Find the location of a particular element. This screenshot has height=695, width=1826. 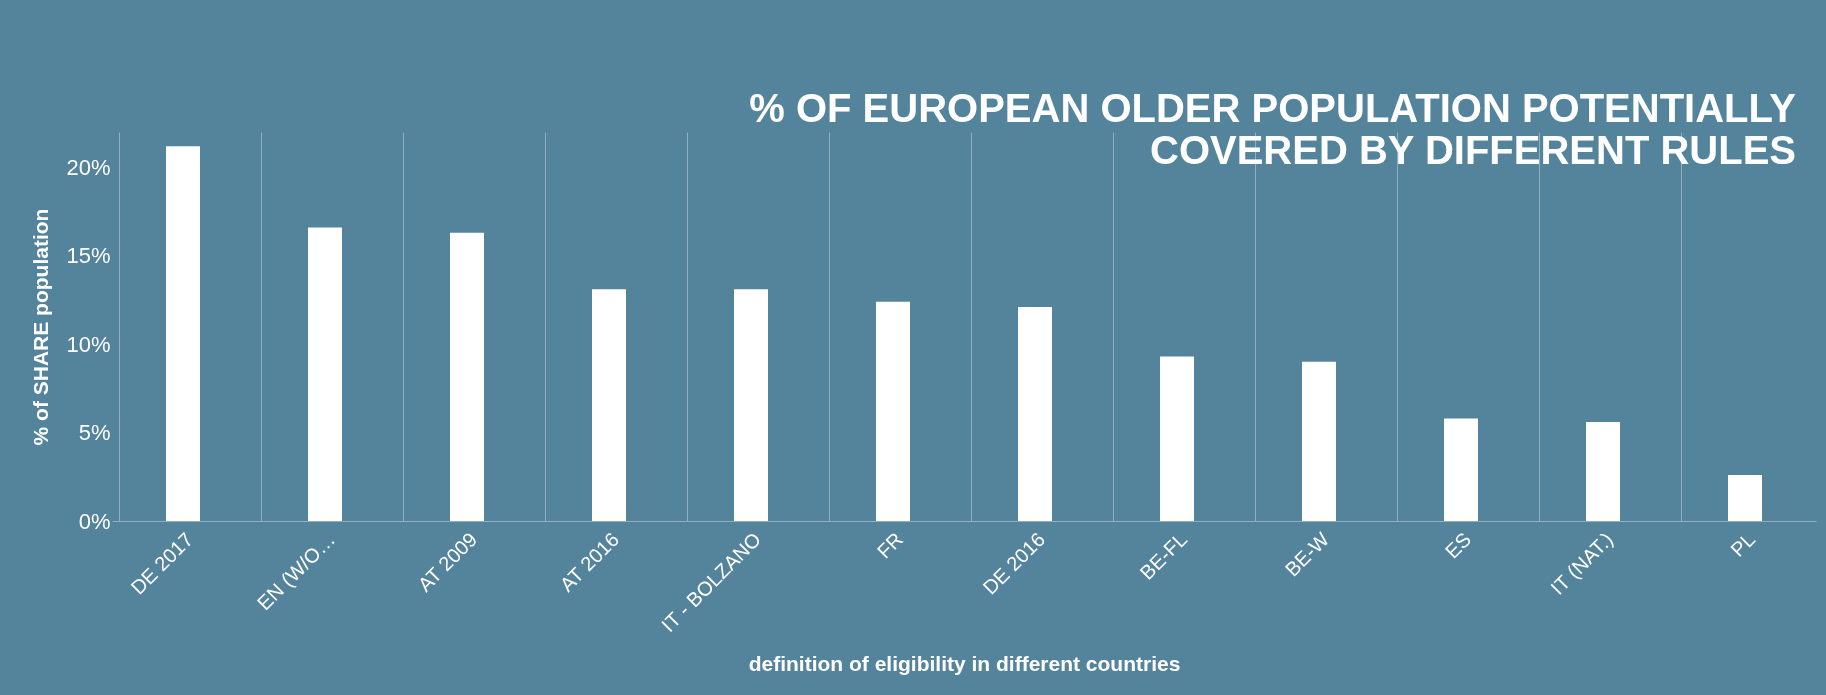

y-axis-title: % of SHARE population is located at coordinates (41, 327).